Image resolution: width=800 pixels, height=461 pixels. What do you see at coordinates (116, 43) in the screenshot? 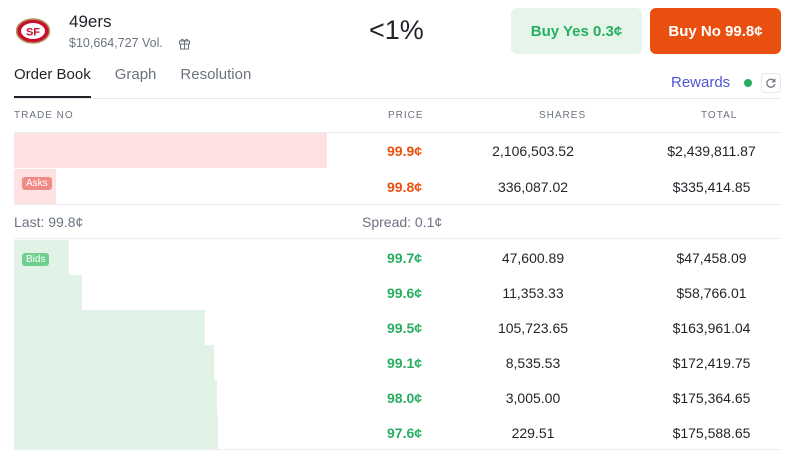
I see `market-volume: $10,664,727 Vol.` at bounding box center [116, 43].